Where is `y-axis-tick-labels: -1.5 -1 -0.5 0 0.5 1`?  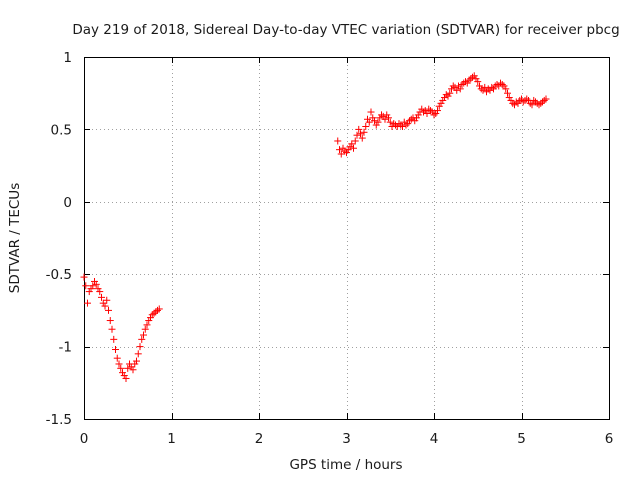
y-axis-tick-labels: -1.5 -1 -0.5 0 0.5 1 is located at coordinates (59, 239).